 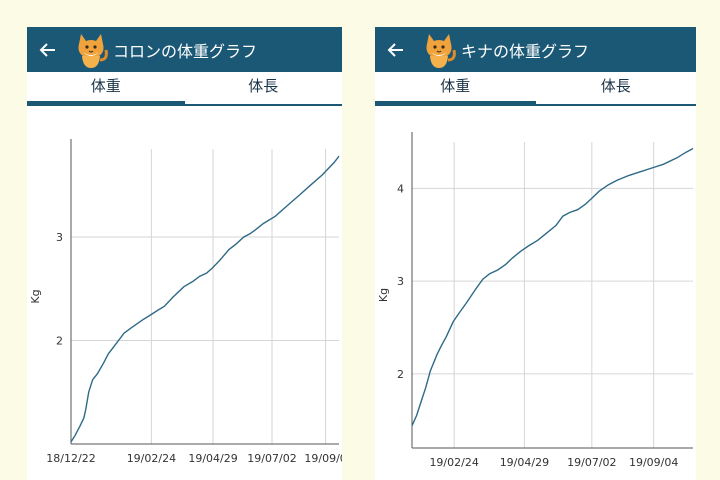 I want to click on x-tick-label: 19/09/04, so click(x=653, y=462).